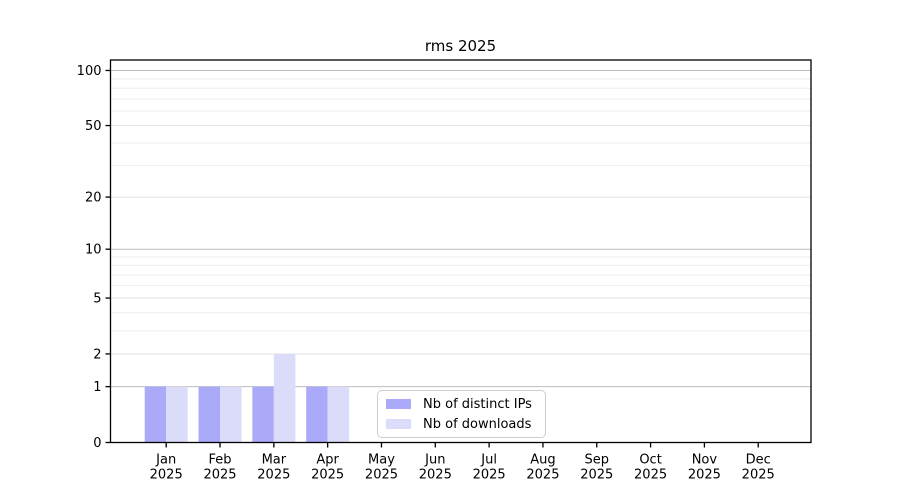 The height and width of the screenshot is (500, 900). Describe the element at coordinates (97, 299) in the screenshot. I see `y-tick-label: 5` at that location.